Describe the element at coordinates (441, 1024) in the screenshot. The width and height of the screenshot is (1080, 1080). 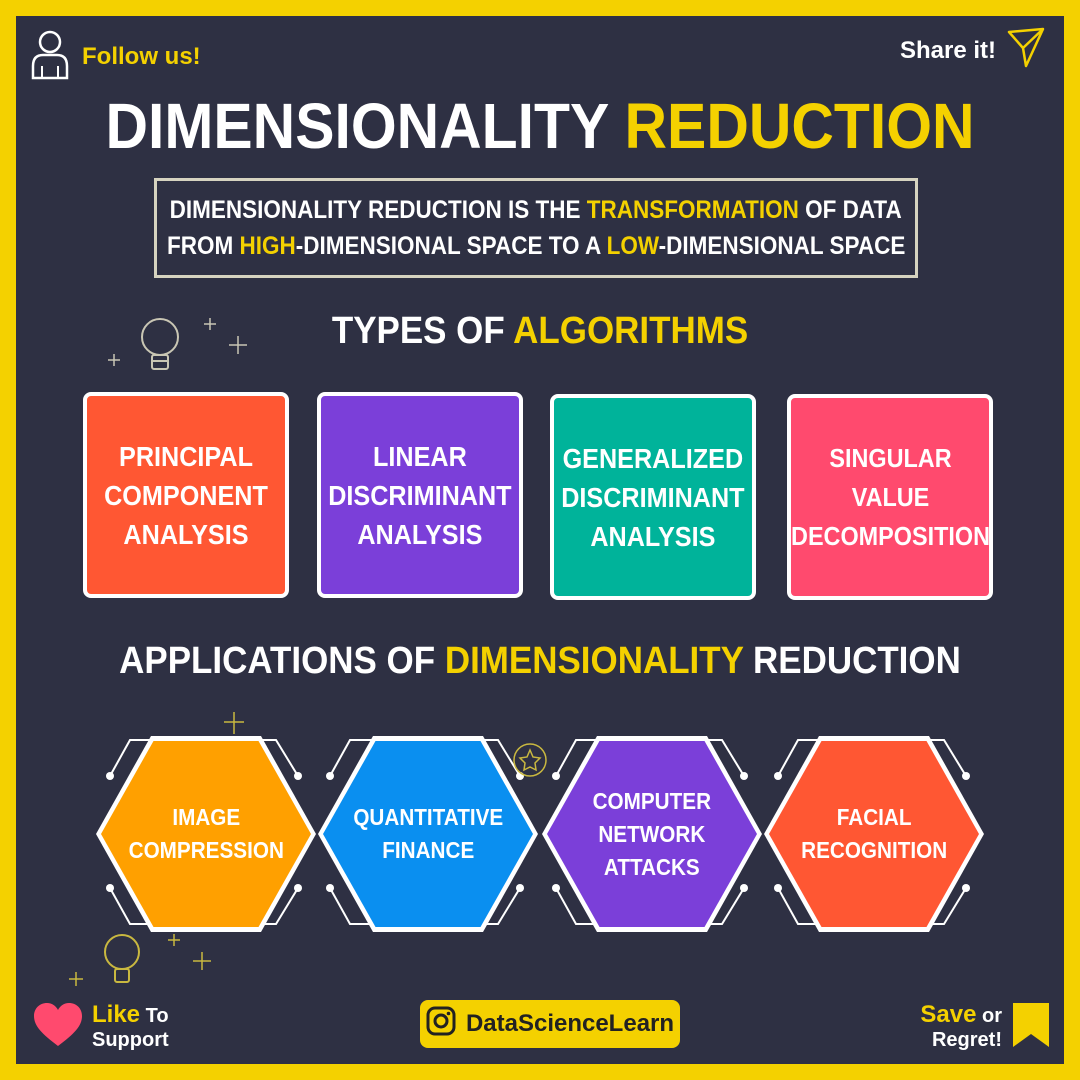
I see `instagram-icon` at that location.